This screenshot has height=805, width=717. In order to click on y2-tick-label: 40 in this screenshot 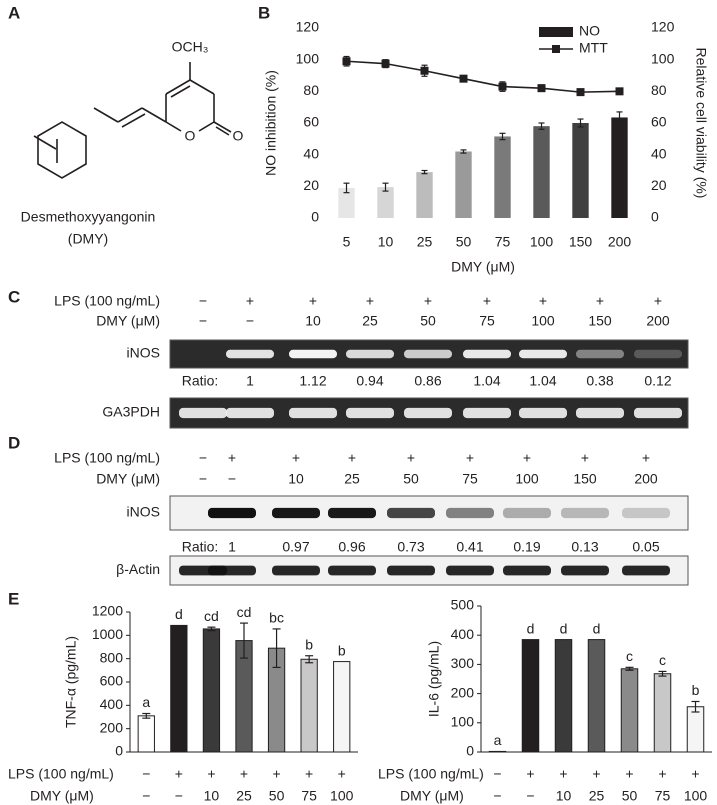, I will do `click(659, 153)`.